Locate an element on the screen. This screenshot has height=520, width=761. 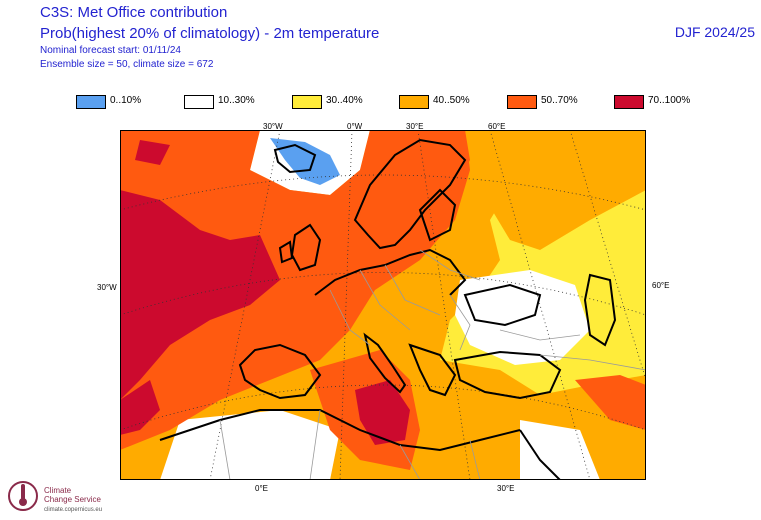
field-darkred-nw is located at coordinates (152, 152).